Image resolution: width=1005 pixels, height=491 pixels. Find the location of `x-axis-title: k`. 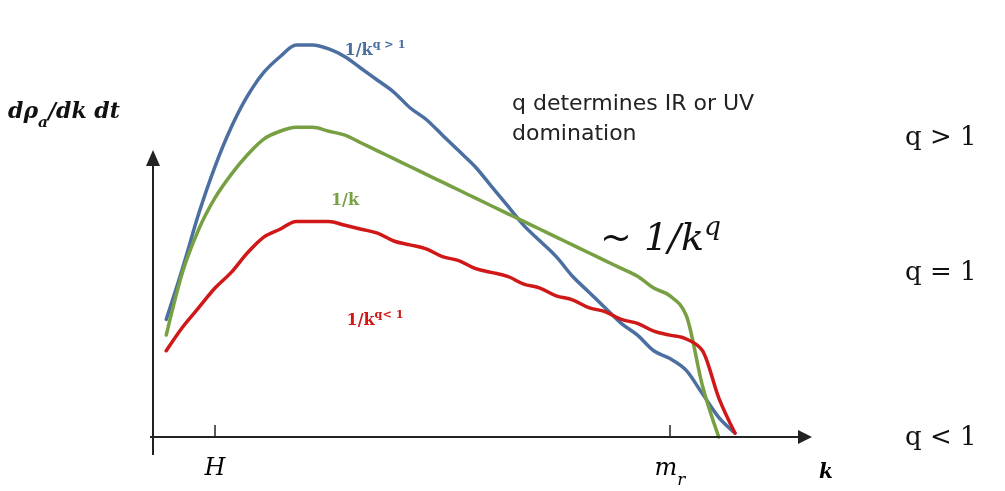

x-axis-title: k is located at coordinates (826, 471).